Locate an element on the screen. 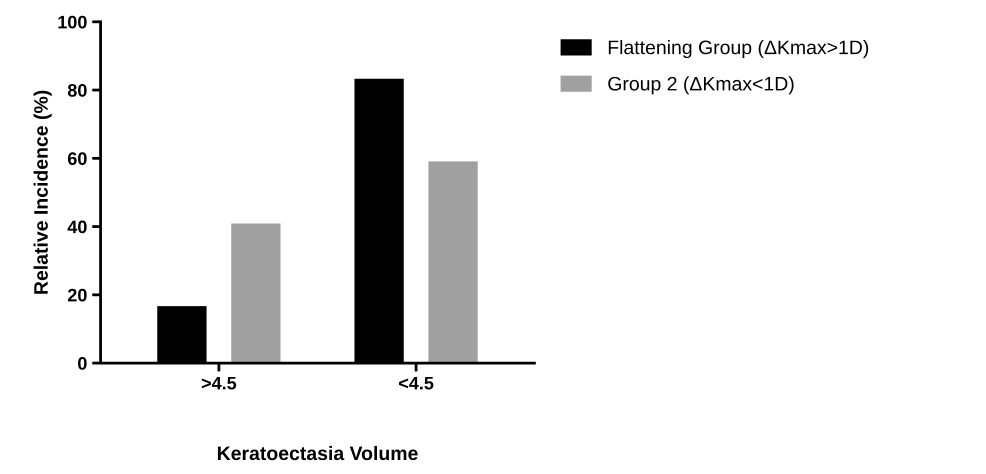 This screenshot has height=474, width=986. x-tick-label: >4.5 is located at coordinates (219, 383).